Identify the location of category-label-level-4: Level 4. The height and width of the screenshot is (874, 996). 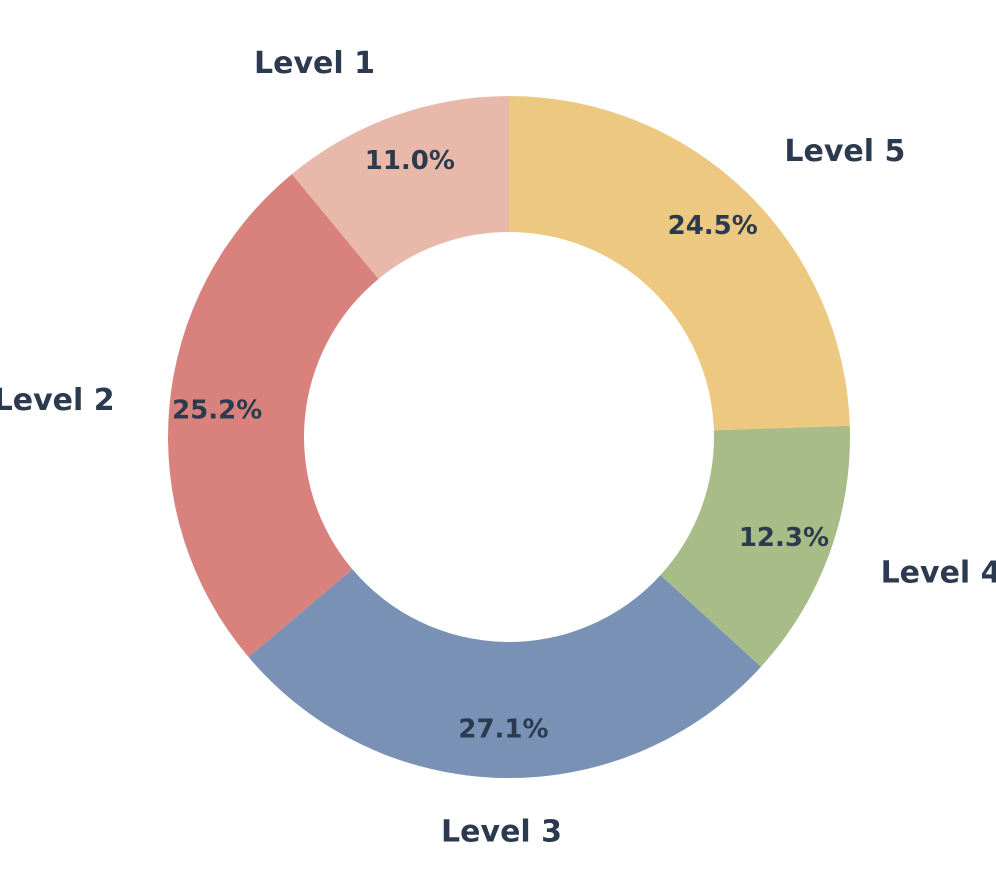
(938, 572).